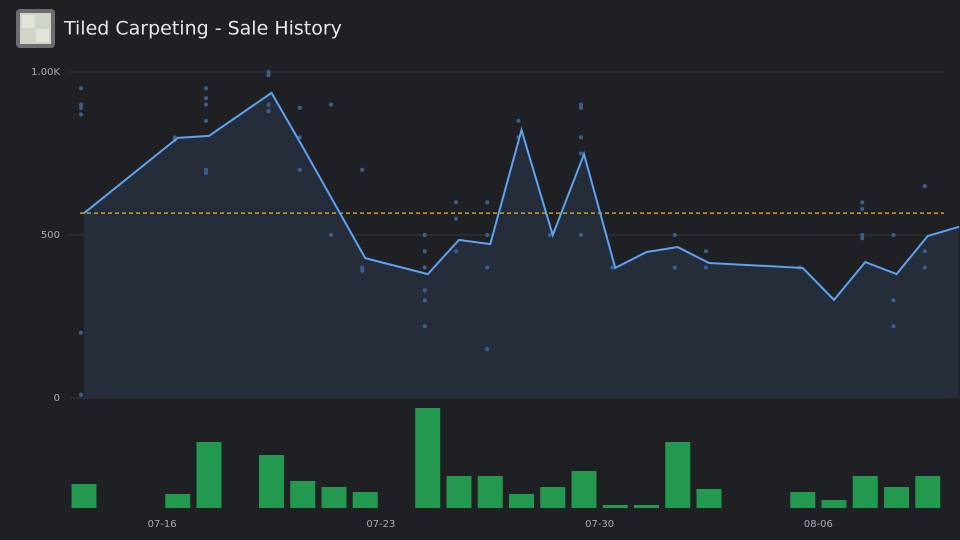  Describe the element at coordinates (50, 235) in the screenshot. I see `y-tick-label: 500` at that location.